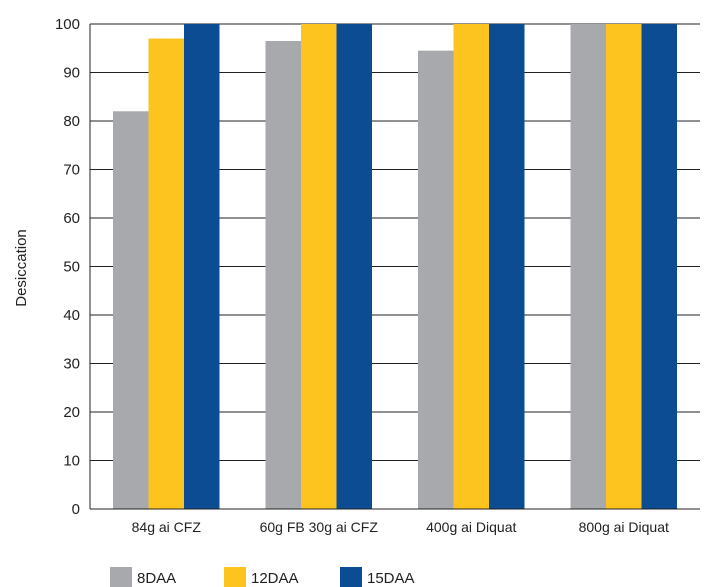  I want to click on legend-label-12daa: 12DAA, so click(275, 578).